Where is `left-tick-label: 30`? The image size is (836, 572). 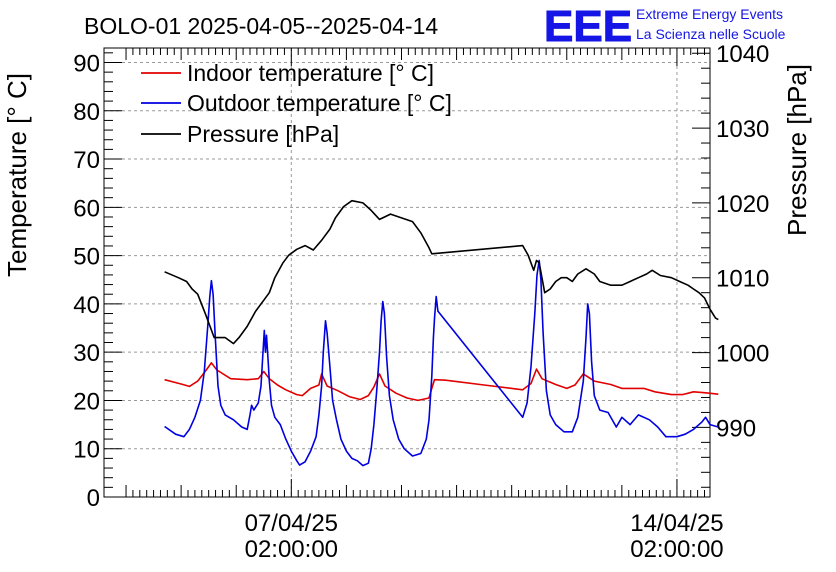
left-tick-label: 30 is located at coordinates (86, 353).